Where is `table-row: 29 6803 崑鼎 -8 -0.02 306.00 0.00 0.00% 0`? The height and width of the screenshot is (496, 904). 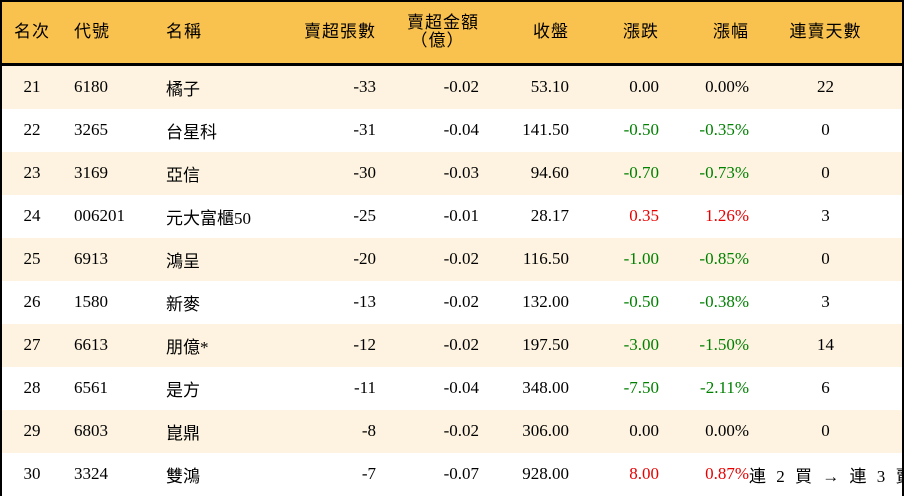 table-row: 29 6803 崑鼎 -8 -0.02 306.00 0.00 0.00% 0 is located at coordinates (452, 431).